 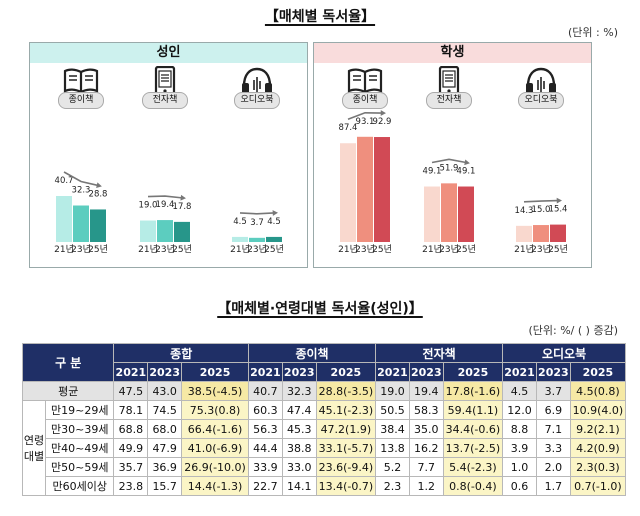 I want to click on table-cell: 59.4(1.1), so click(x=473, y=410).